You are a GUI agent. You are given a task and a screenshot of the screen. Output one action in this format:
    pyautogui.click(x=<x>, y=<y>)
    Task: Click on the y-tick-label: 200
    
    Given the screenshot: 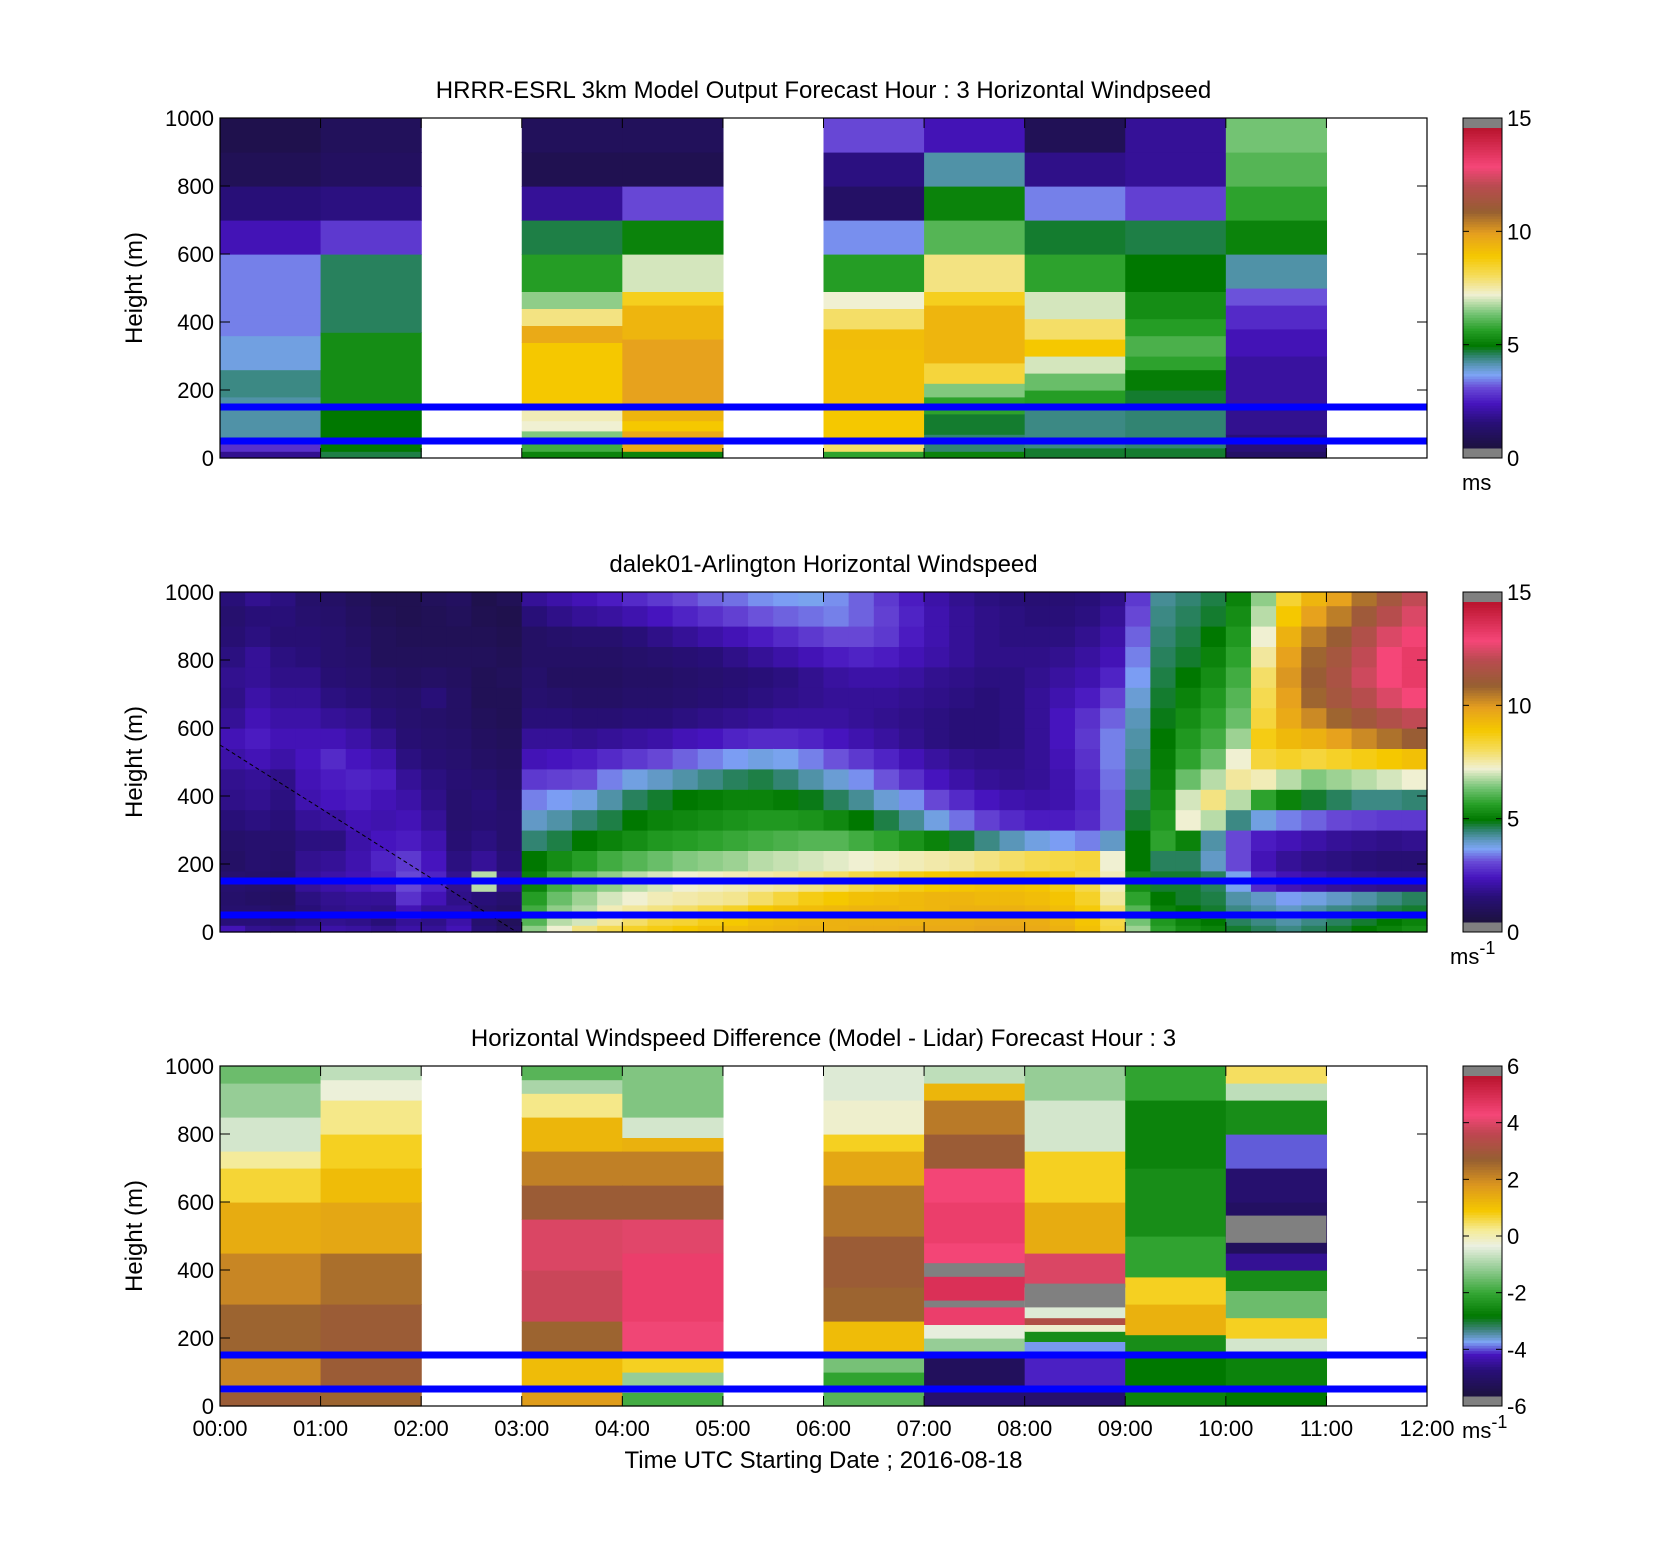 What is the action you would take?
    pyautogui.click(x=195, y=864)
    